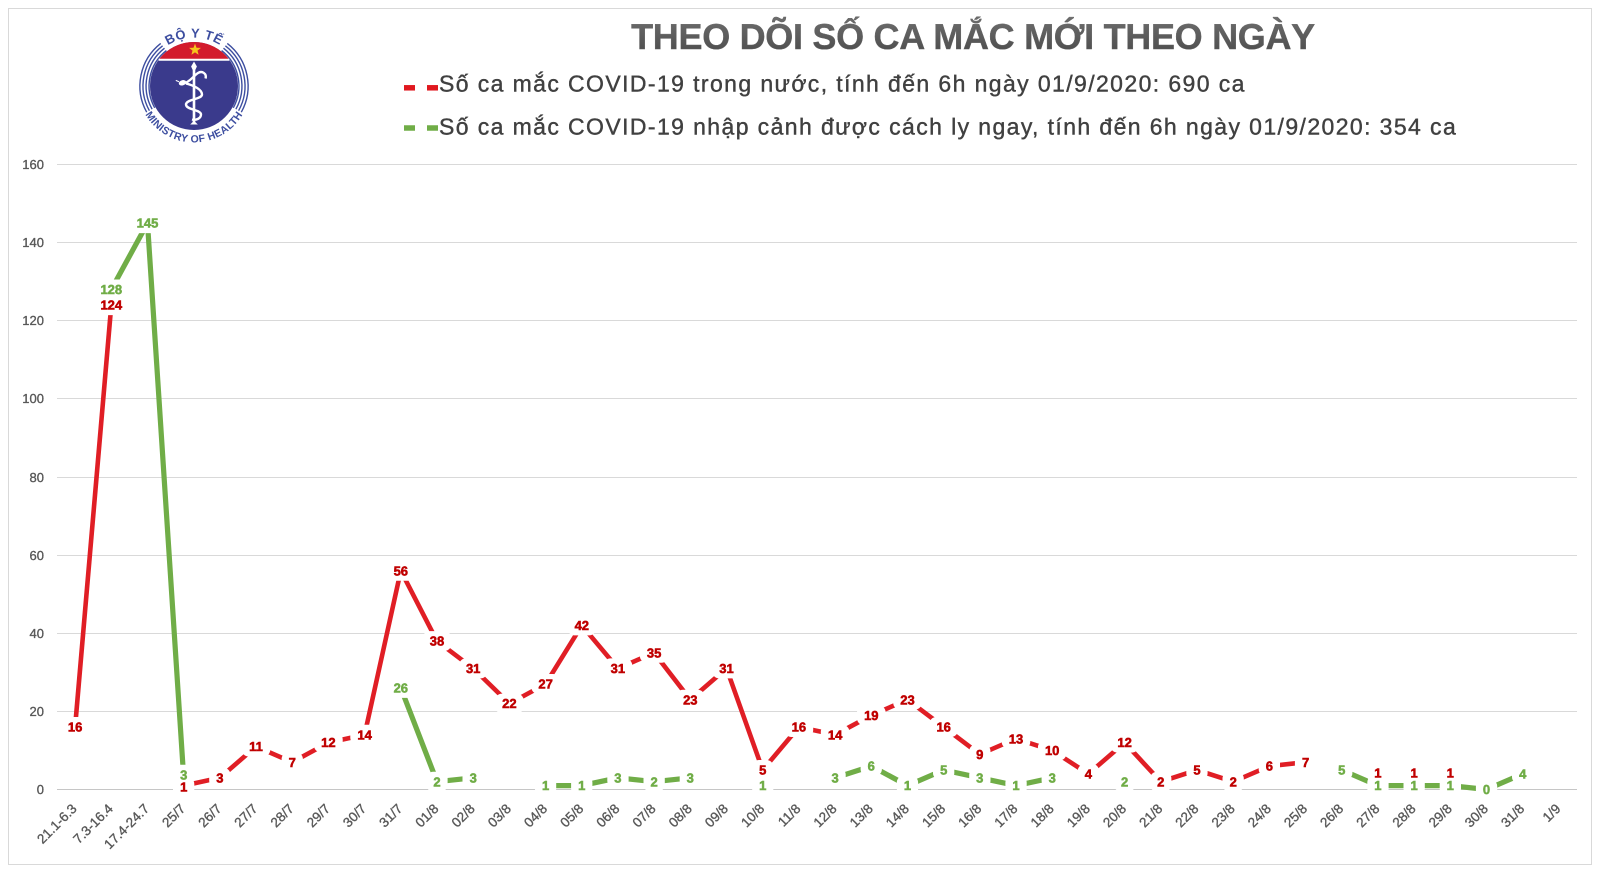  I want to click on svg-text: 11, so click(256, 746).